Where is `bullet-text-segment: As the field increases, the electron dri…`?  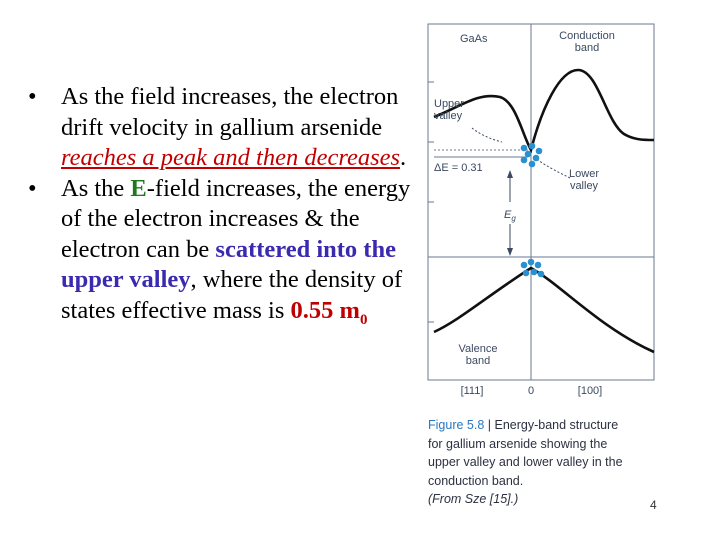
bullet-text-segment: As the field increases, the electron dri… is located at coordinates (230, 112).